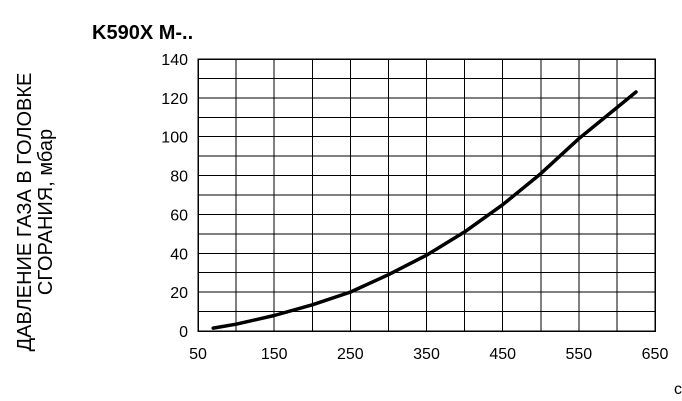 Image resolution: width=682 pixels, height=401 pixels. I want to click on x-tick-label: 550, so click(578, 354).